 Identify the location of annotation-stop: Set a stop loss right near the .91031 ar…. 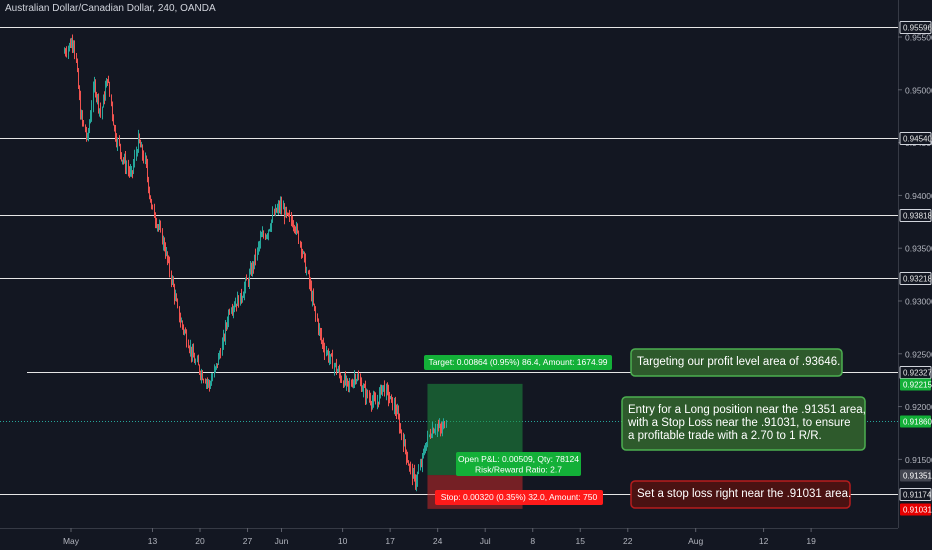
(740, 494).